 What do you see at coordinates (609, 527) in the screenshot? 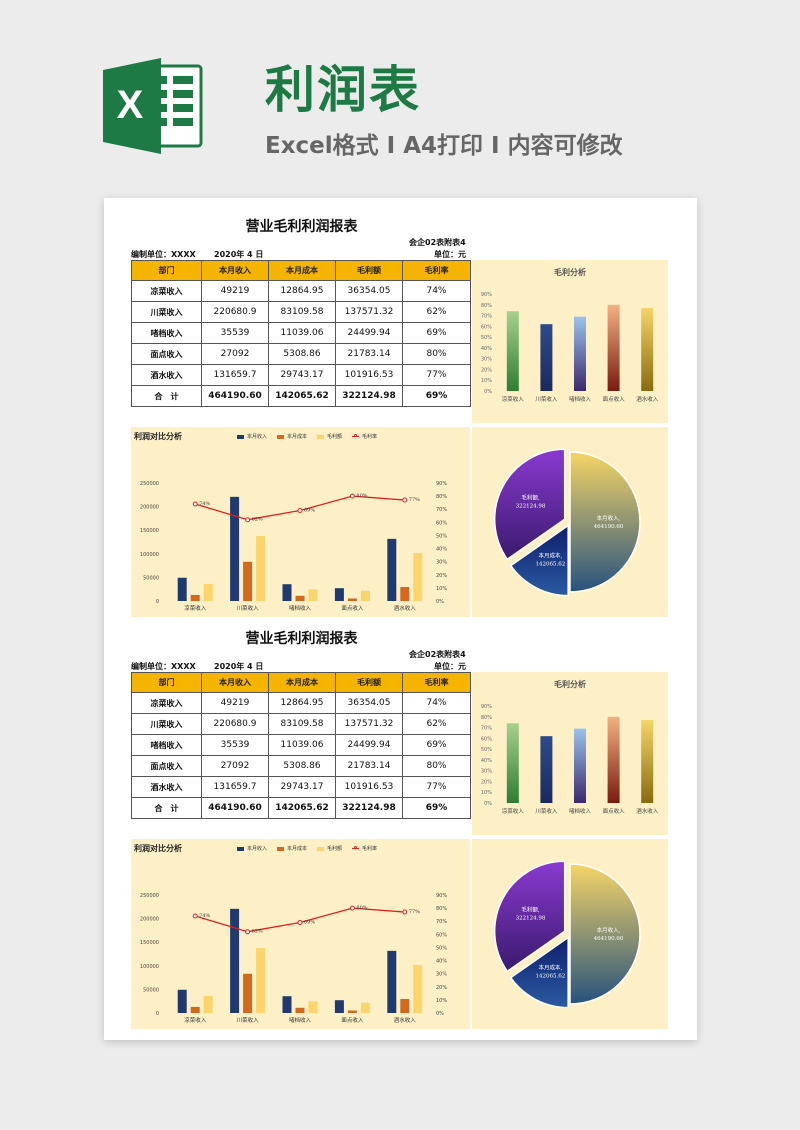
I see `pie-value-label: 464190.60` at bounding box center [609, 527].